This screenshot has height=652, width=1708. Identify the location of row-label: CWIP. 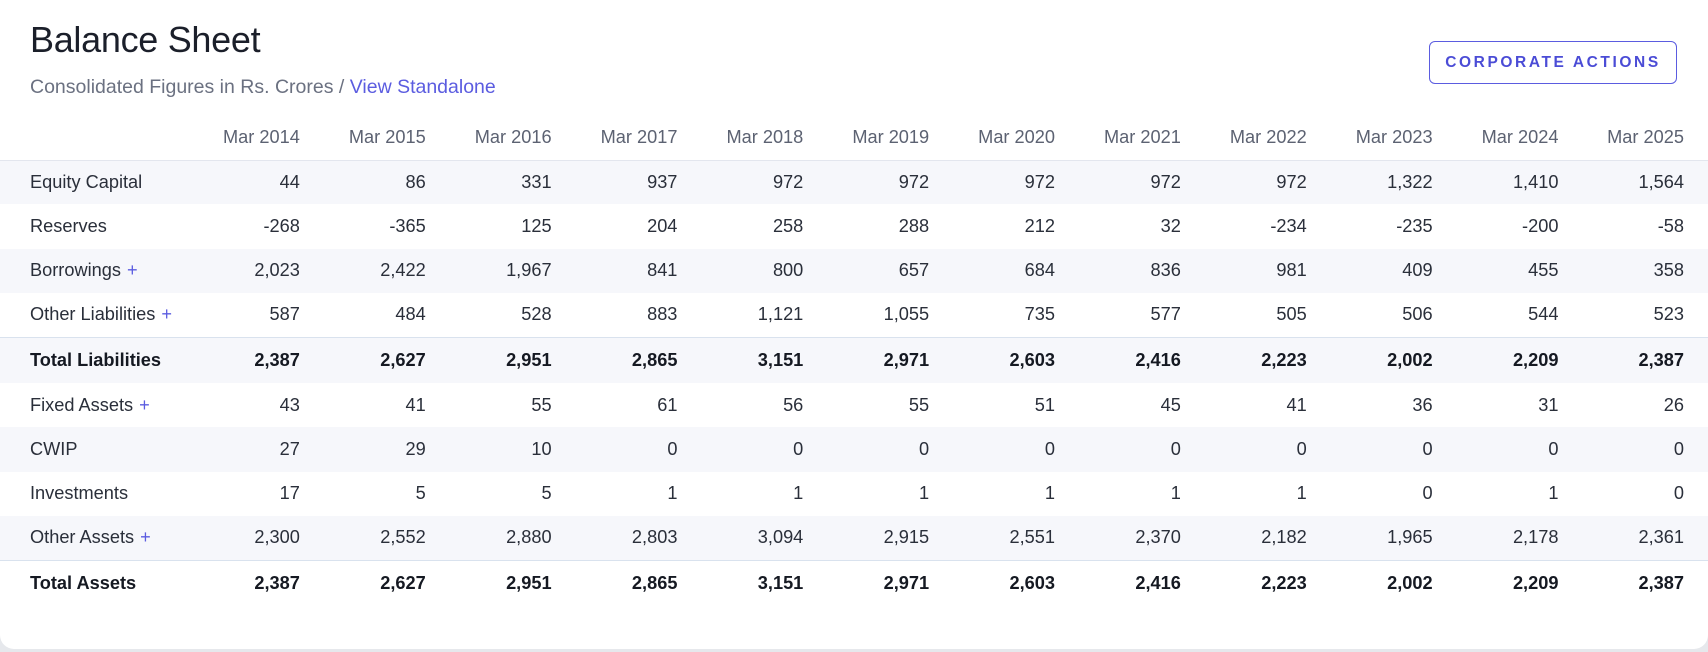
(54, 449).